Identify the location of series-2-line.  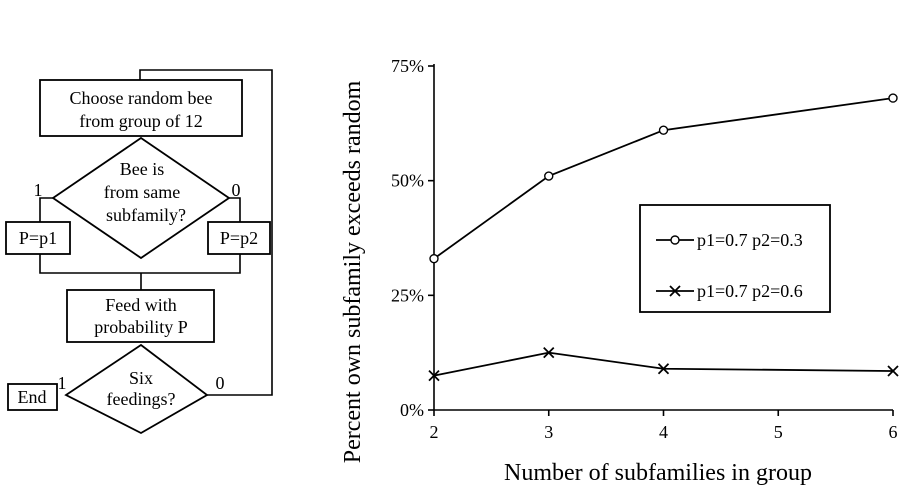
(663, 364).